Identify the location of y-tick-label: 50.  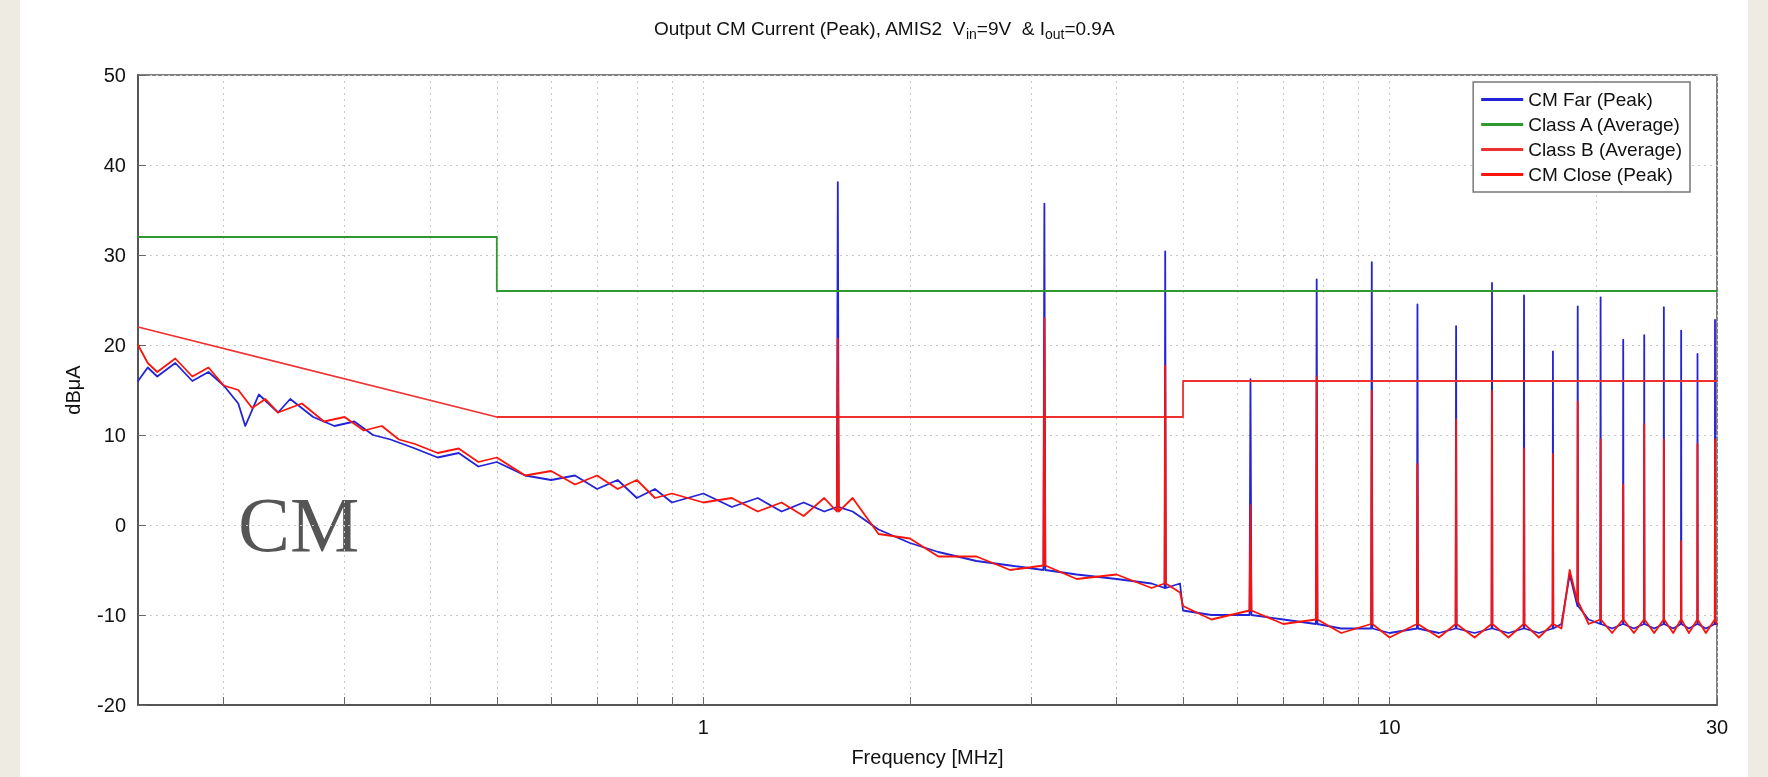
(114, 75).